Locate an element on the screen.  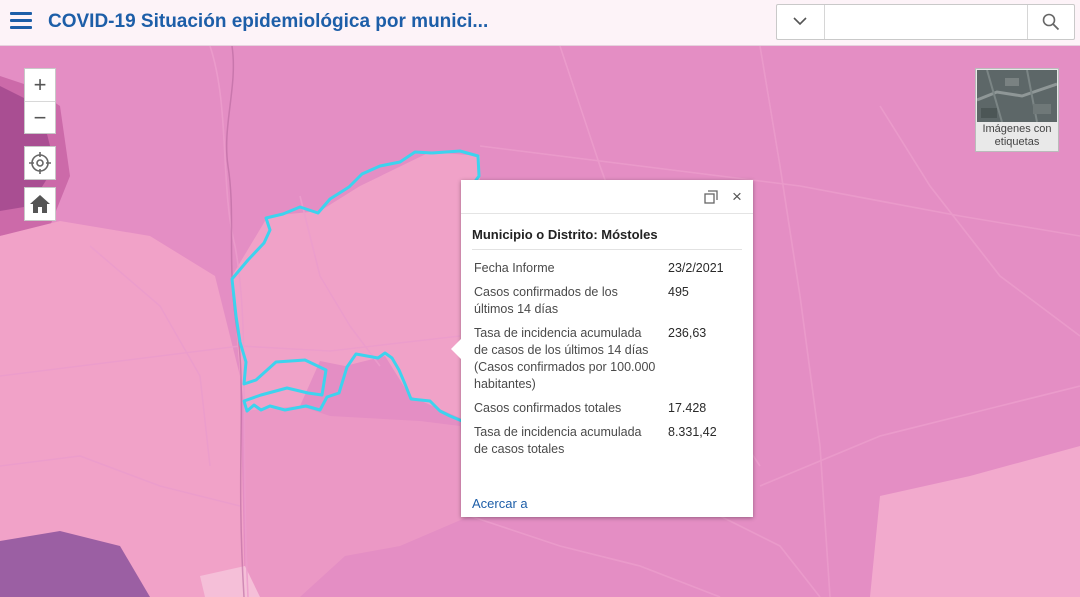
search-input is located at coordinates (926, 22).